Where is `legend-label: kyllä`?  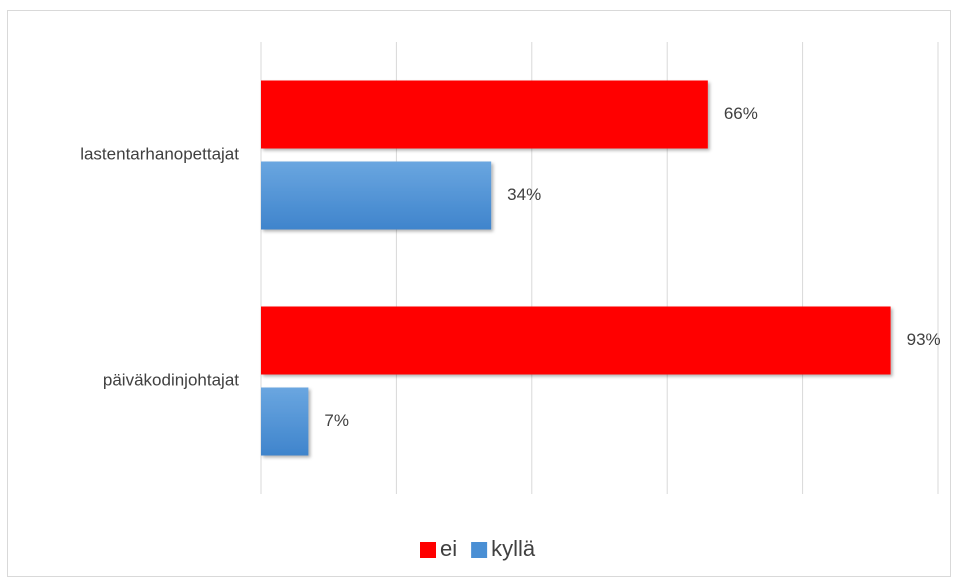
legend-label: kyllä is located at coordinates (513, 548).